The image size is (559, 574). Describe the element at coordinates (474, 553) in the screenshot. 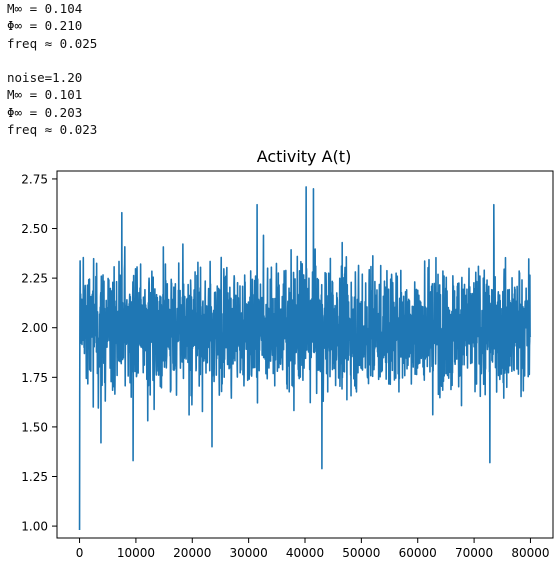

I see `x-tick-label: 70000` at that location.